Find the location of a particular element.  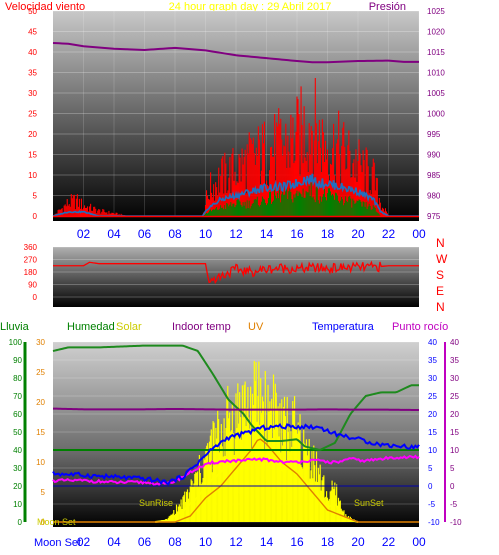

wind-xtick-label: 10 is located at coordinates (206, 234).